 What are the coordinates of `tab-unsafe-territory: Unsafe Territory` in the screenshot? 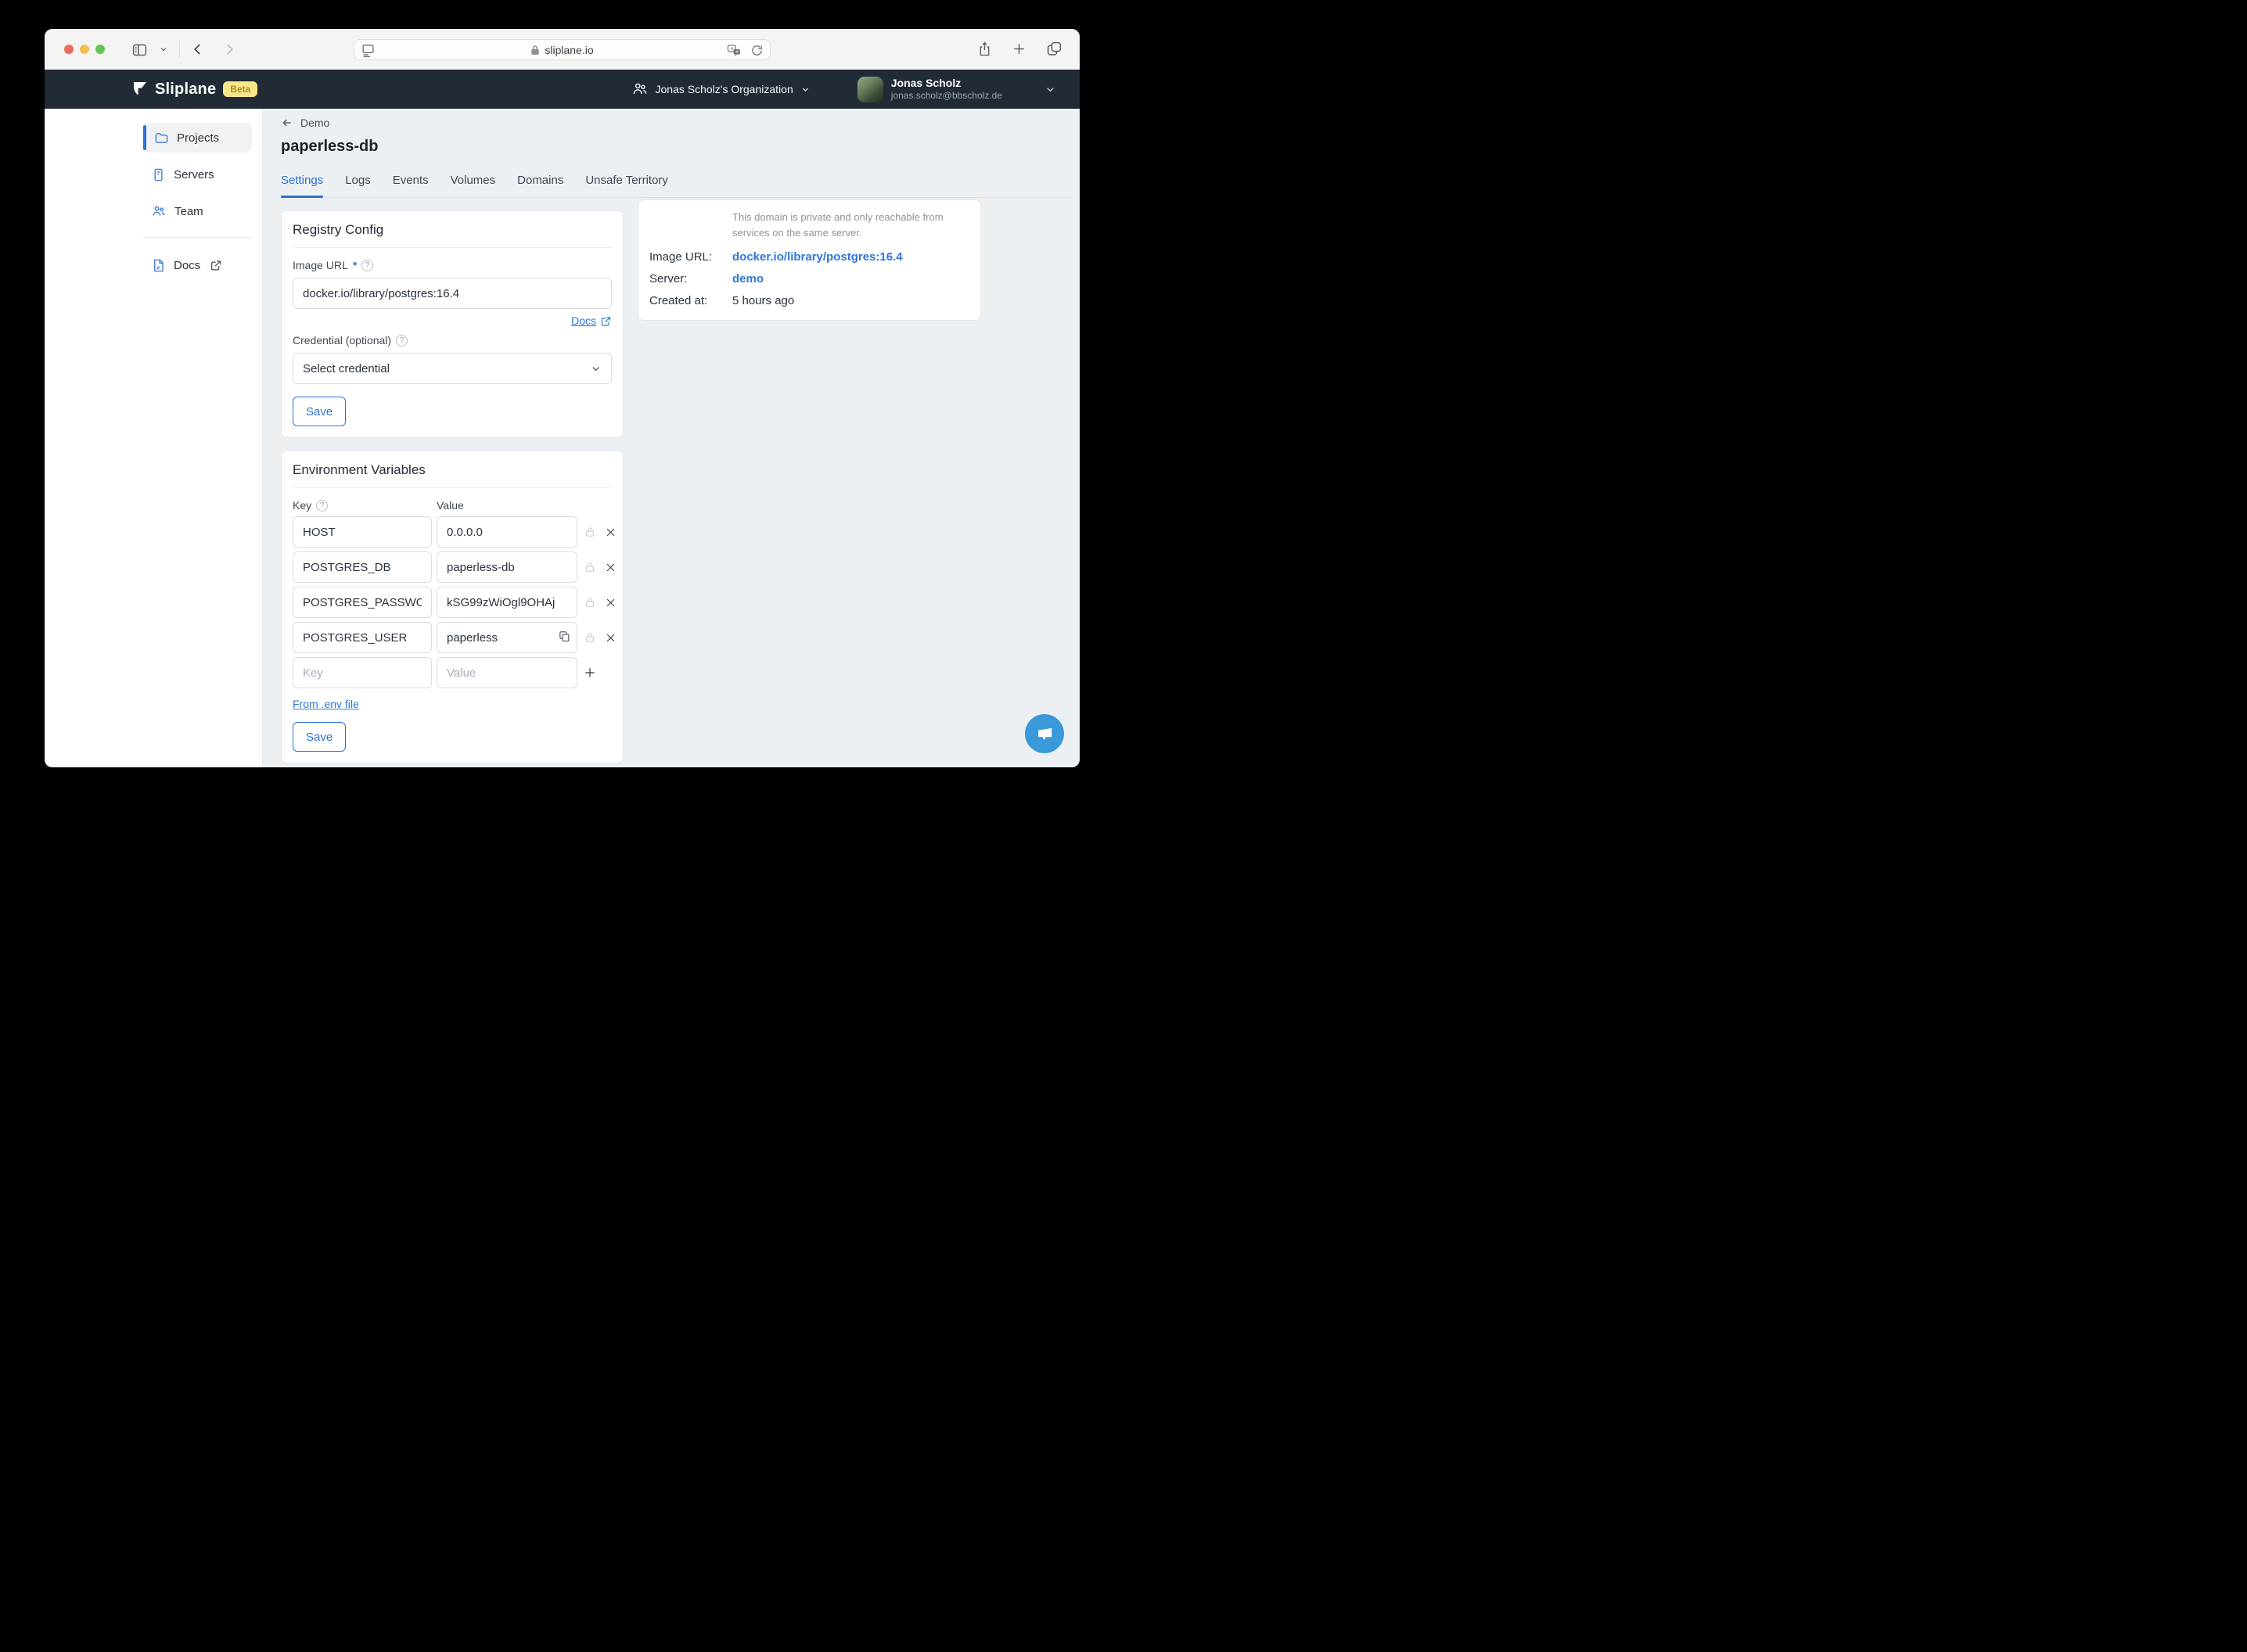 It's located at (626, 181).